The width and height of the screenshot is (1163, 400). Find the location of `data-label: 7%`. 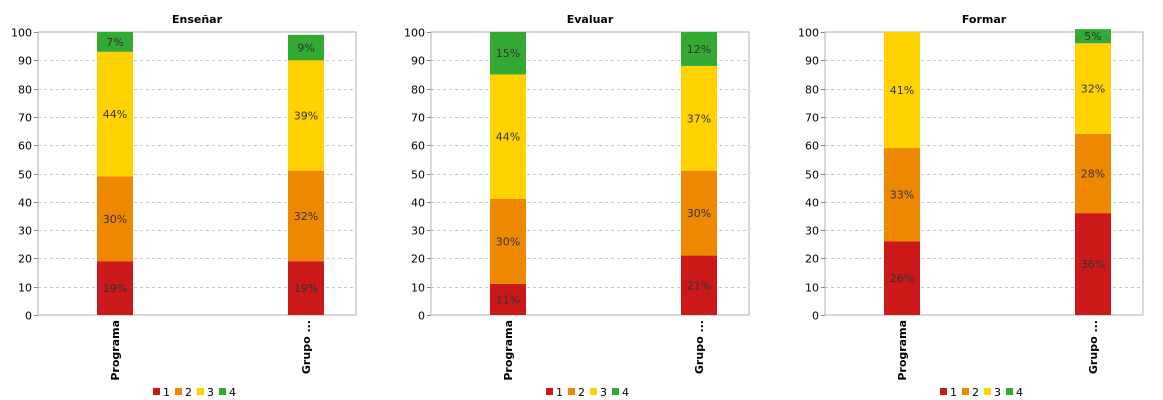

data-label: 7% is located at coordinates (114, 42).